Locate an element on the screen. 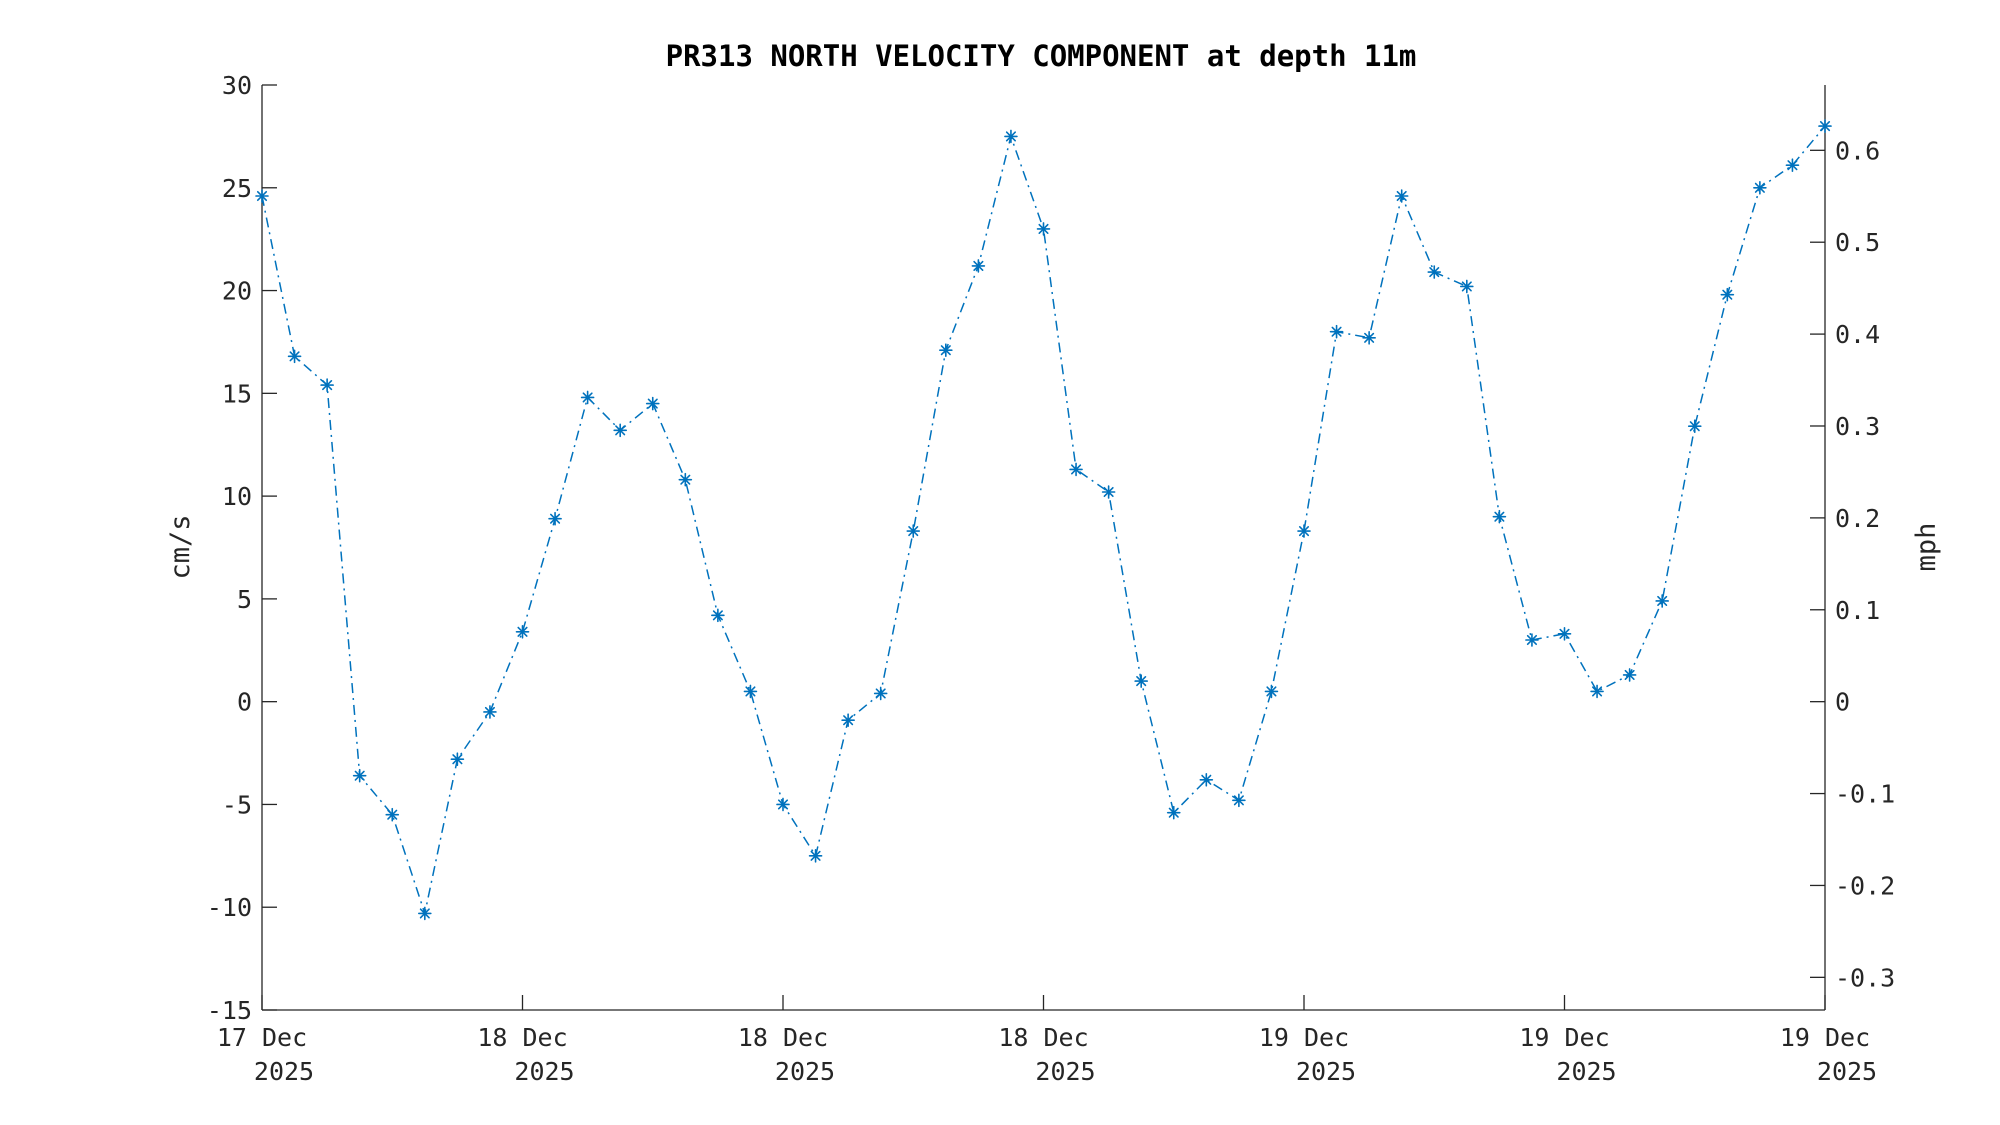 Image resolution: width=2000 pixels, height=1125 pixels. y2-tick-label: 0 is located at coordinates (1842, 702).